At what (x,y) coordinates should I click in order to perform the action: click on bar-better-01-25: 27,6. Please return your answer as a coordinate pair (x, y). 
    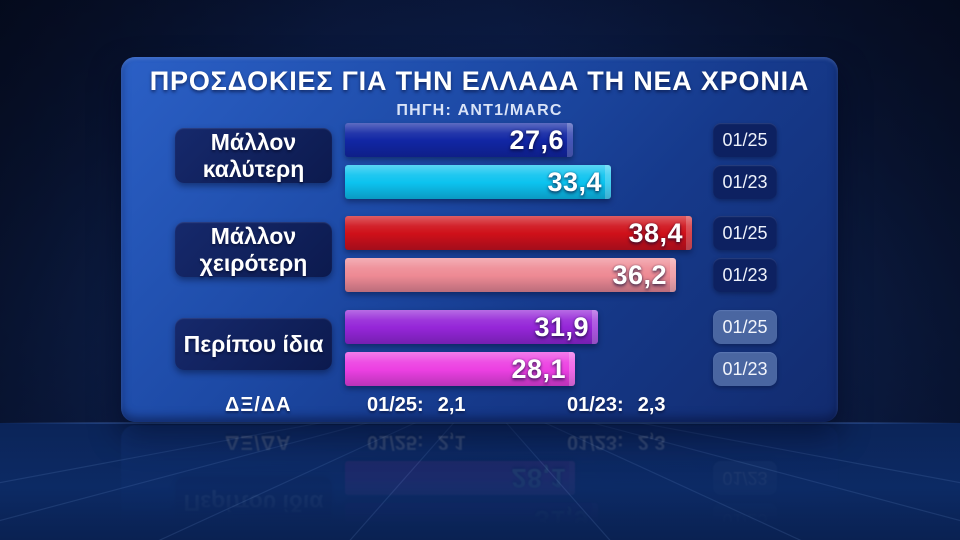
    Looking at the image, I should click on (459, 140).